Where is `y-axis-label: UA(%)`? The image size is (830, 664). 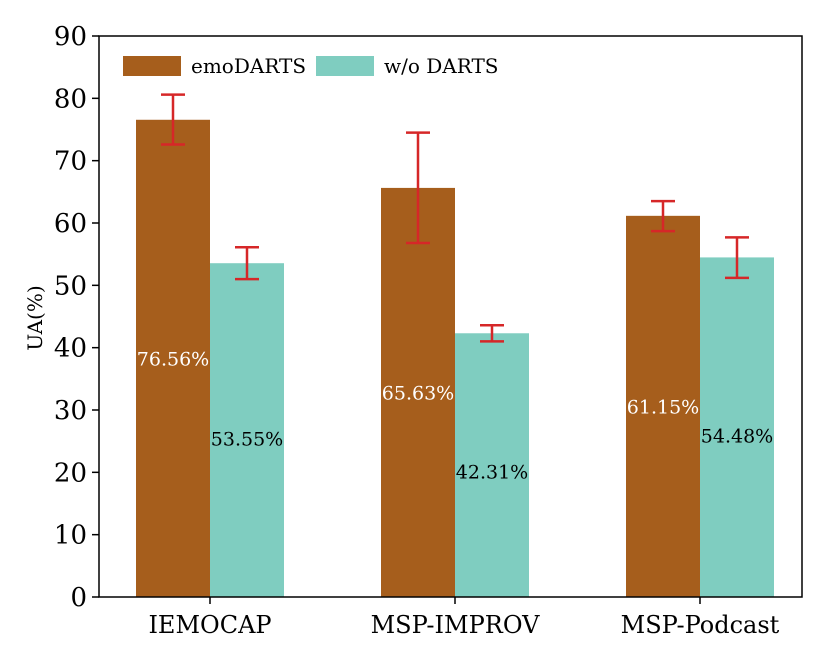
y-axis-label: UA(%) is located at coordinates (35, 317).